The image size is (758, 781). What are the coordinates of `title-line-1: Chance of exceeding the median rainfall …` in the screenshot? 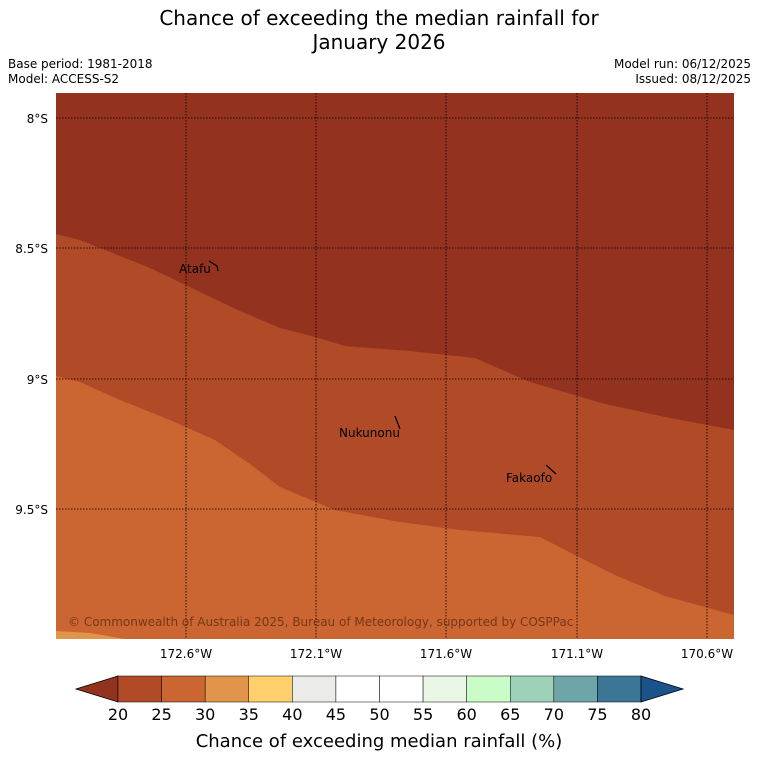 It's located at (379, 18).